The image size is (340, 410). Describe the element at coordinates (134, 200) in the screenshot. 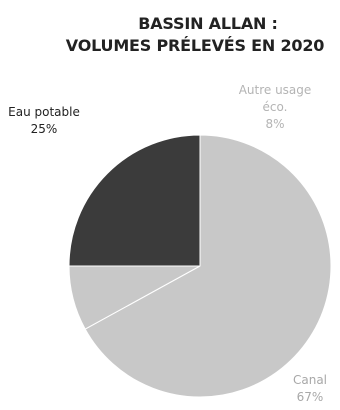

I see `pie-slice-eau-potable` at that location.